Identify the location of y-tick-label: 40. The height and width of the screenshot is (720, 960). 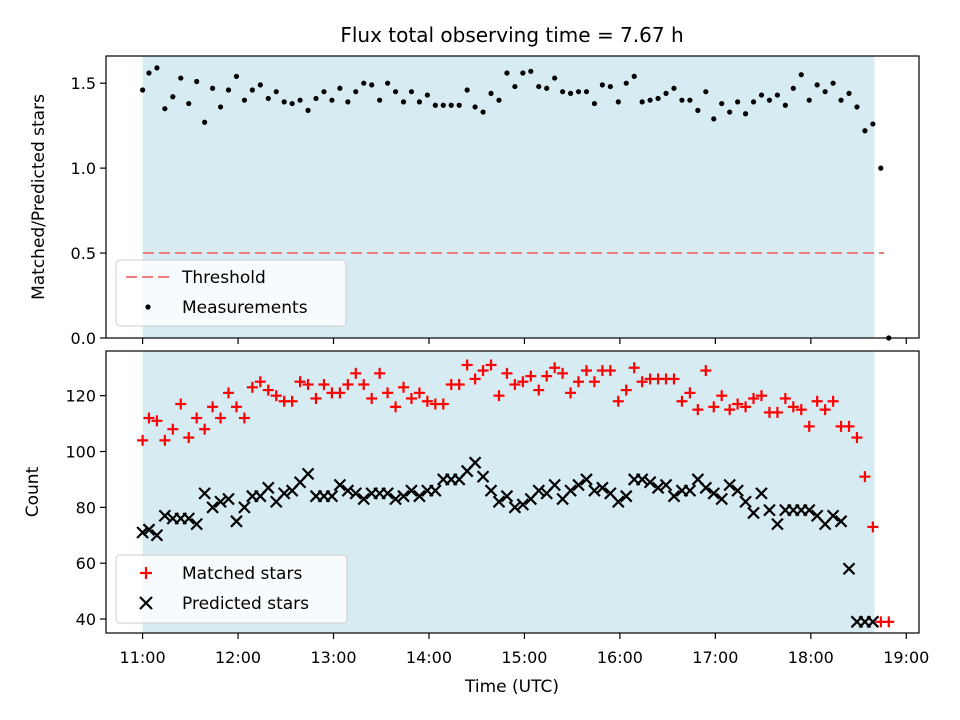
(86, 619).